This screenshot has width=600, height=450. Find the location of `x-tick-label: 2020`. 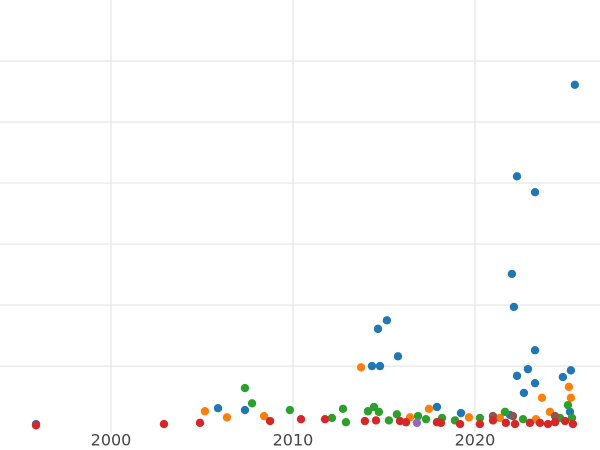

x-tick-label: 2020 is located at coordinates (475, 440).